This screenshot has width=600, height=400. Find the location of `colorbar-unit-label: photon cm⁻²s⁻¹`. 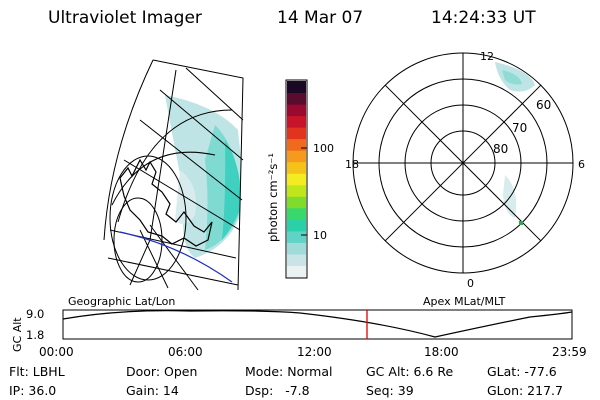

colorbar-unit-label: photon cm⁻²s⁻¹ is located at coordinates (273, 197).